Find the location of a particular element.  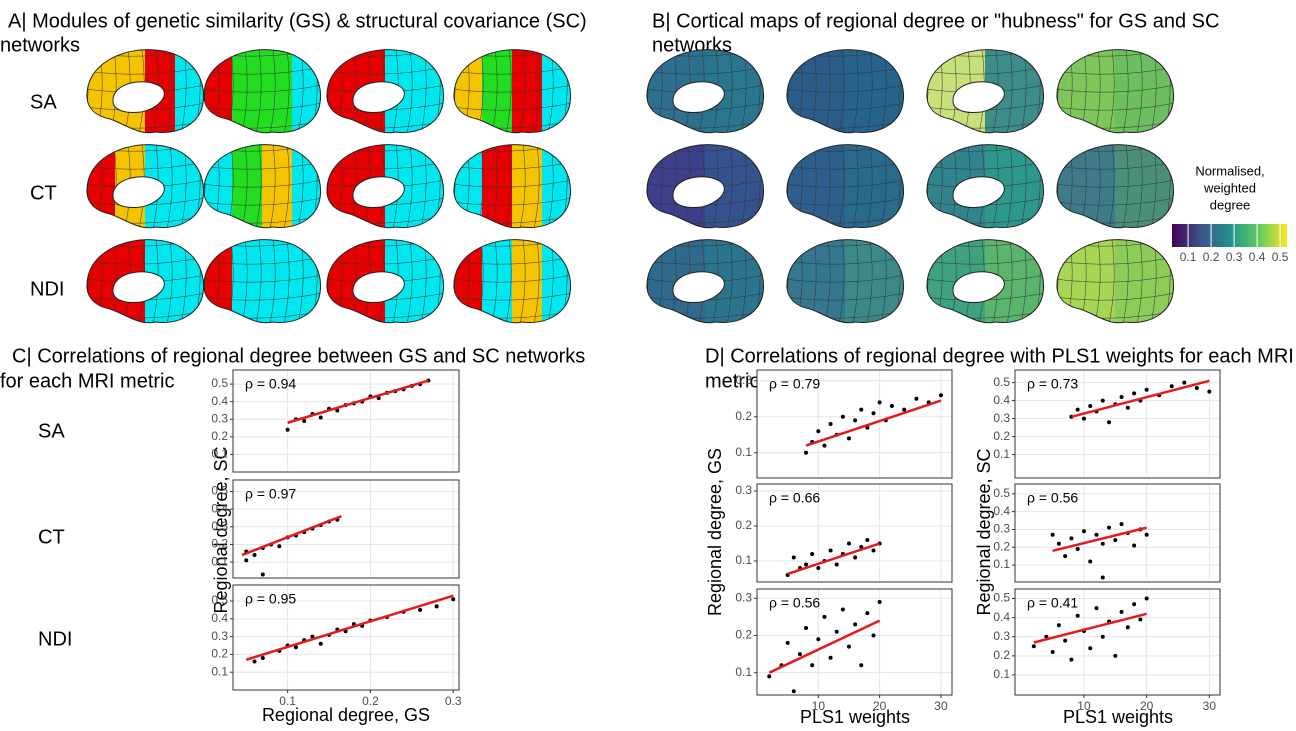

y-axis-label: Regional degree, SC is located at coordinates (984, 531).